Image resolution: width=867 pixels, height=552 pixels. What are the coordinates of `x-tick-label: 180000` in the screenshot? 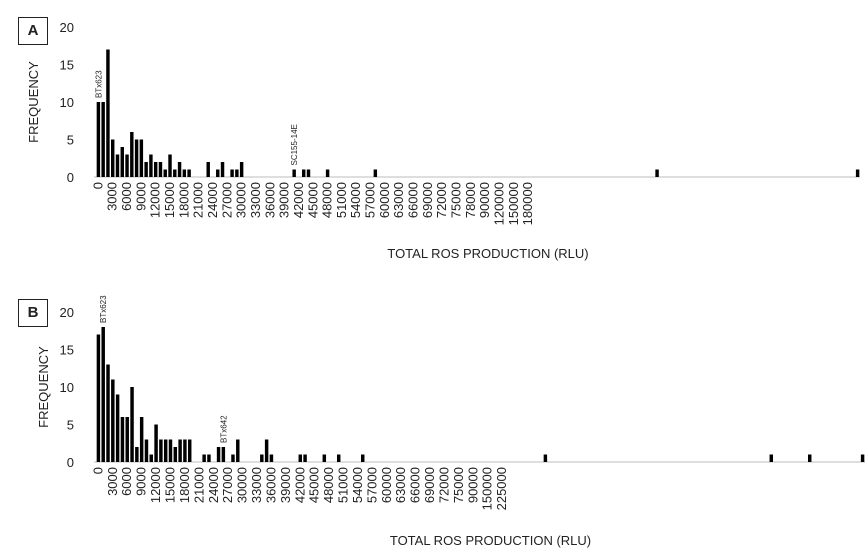 It's located at (527, 203).